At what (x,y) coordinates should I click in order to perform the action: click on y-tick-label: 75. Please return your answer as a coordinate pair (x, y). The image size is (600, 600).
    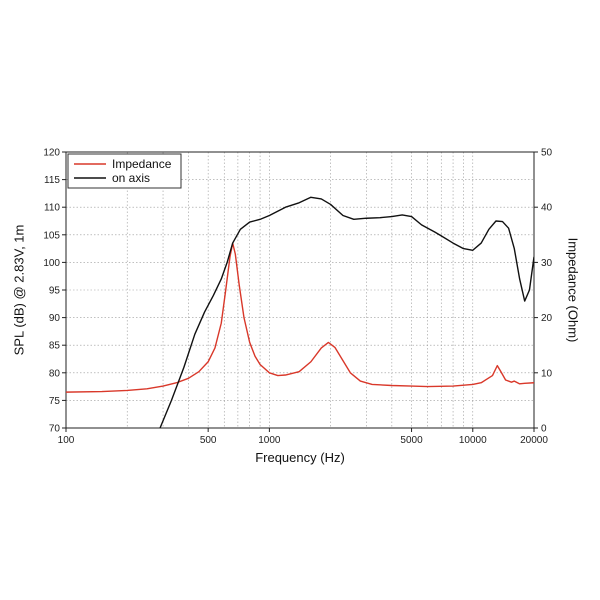
    Looking at the image, I should click on (55, 401).